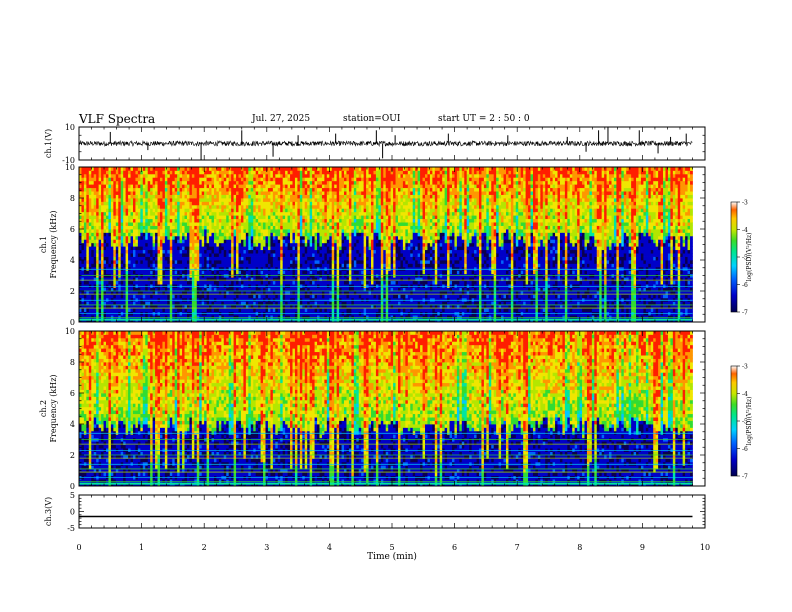 Image resolution: width=792 pixels, height=612 pixels. What do you see at coordinates (745, 449) in the screenshot?
I see `ch2-spectrogram-colorbar-tick-label: -6` at bounding box center [745, 449].